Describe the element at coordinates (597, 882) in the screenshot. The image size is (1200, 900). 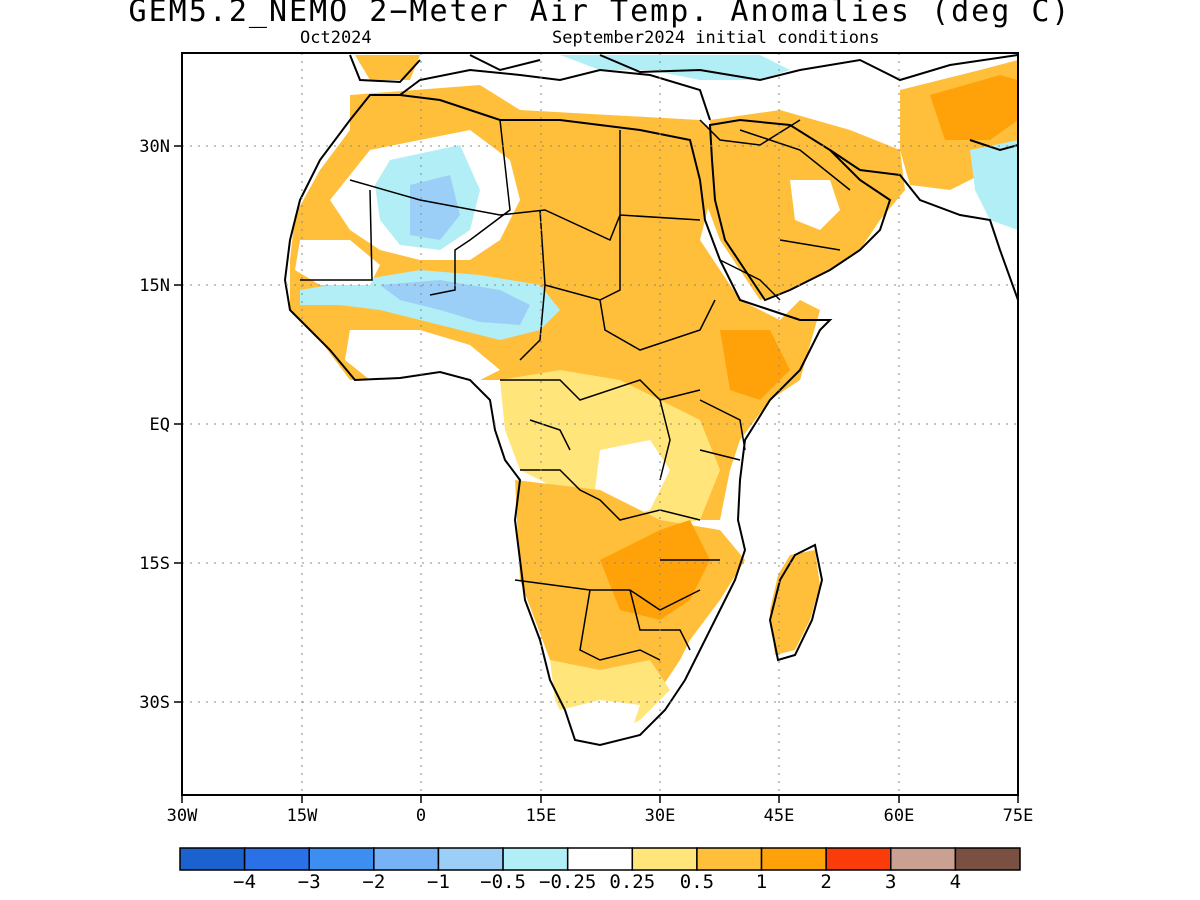
I see `colorbar-labels: −4 −3 −2 −1 −0.5 −0.25 0.25 0.5 1 2 3 4` at that location.